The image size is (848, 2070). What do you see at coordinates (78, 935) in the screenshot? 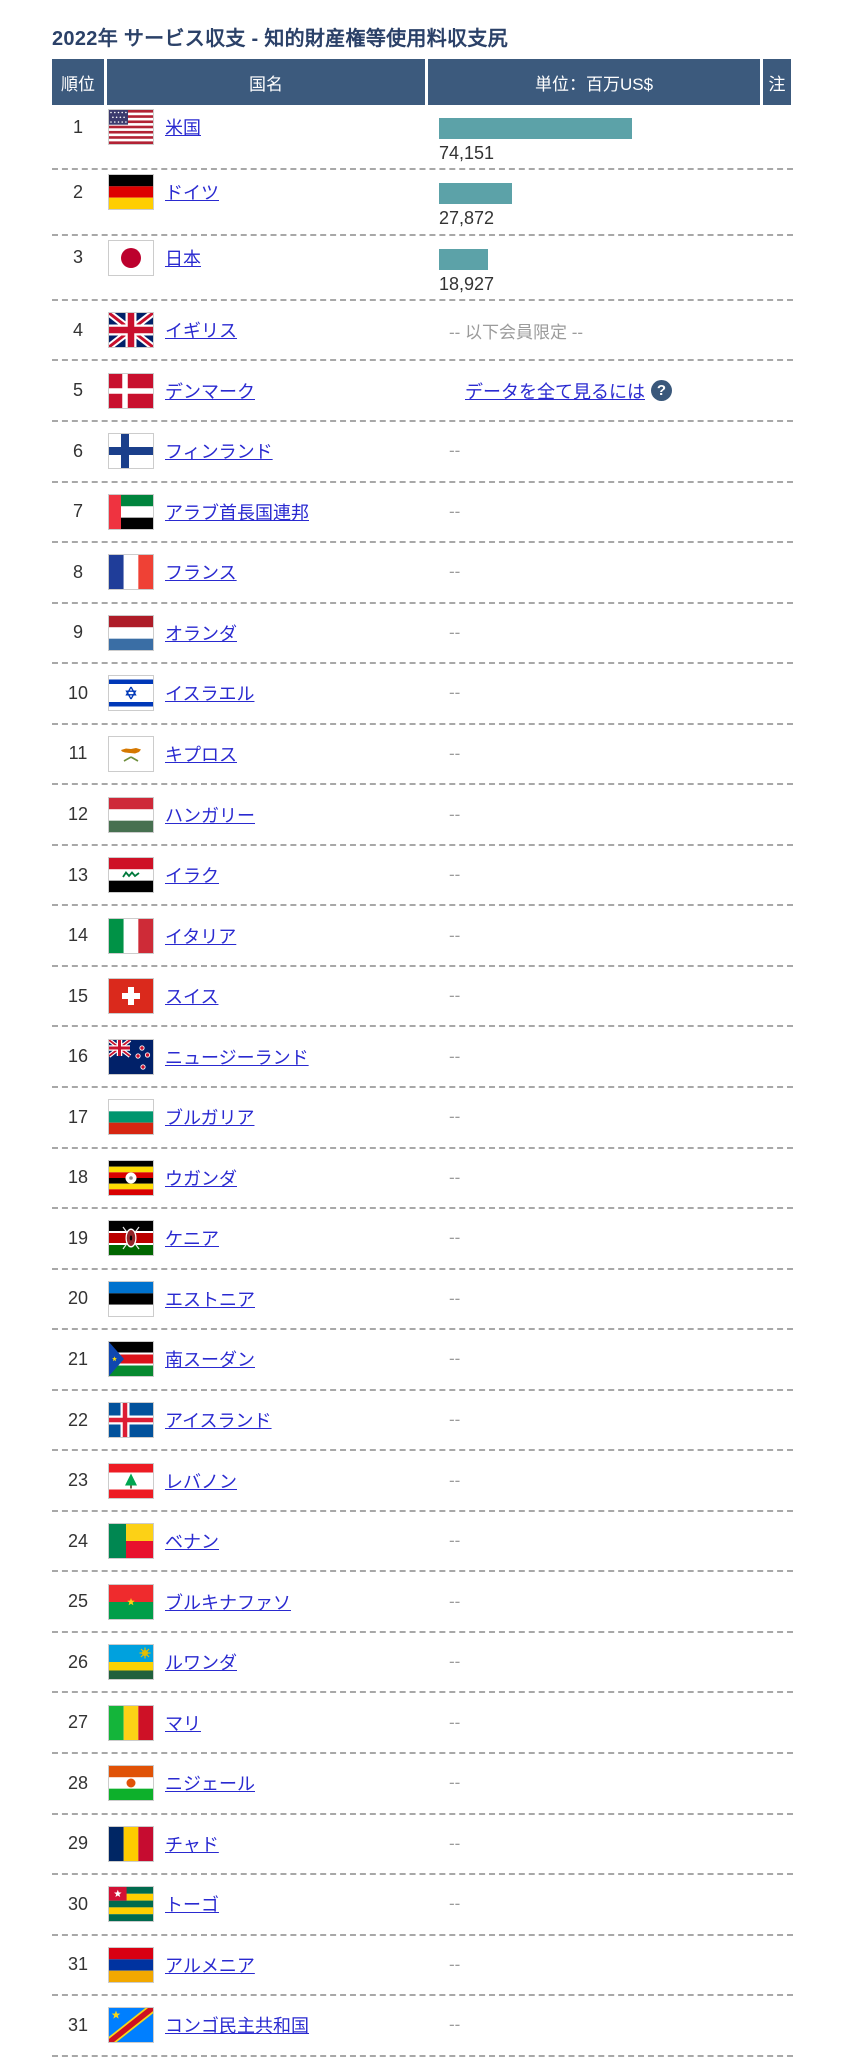
I see `rank-cell: 14` at bounding box center [78, 935].